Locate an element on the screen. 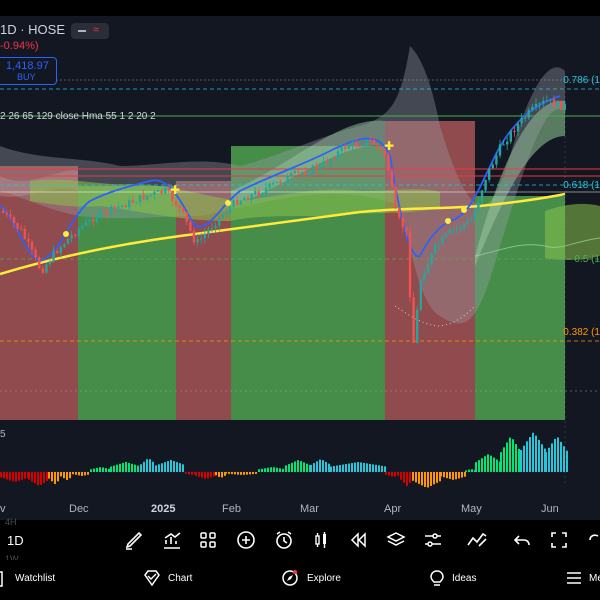  indicators-icon is located at coordinates (172, 540).